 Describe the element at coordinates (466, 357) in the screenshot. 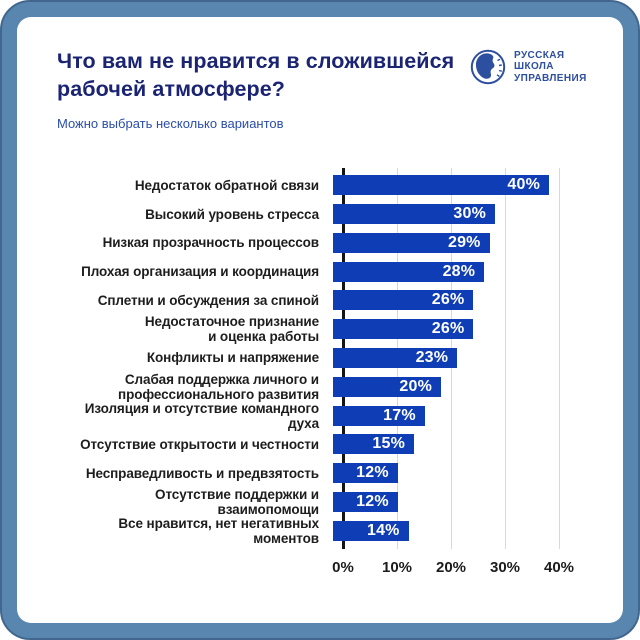

I see `bar-track: 23%` at that location.